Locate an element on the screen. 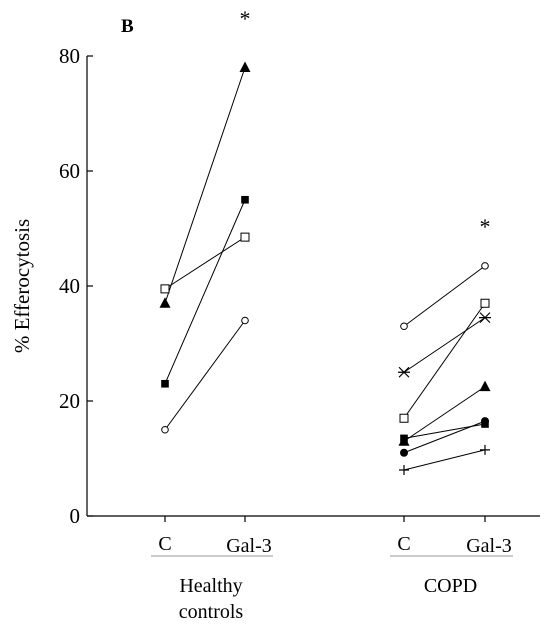 This screenshot has height=626, width=560. y-ticks: 0 20 40 60 80 is located at coordinates (76, 286).